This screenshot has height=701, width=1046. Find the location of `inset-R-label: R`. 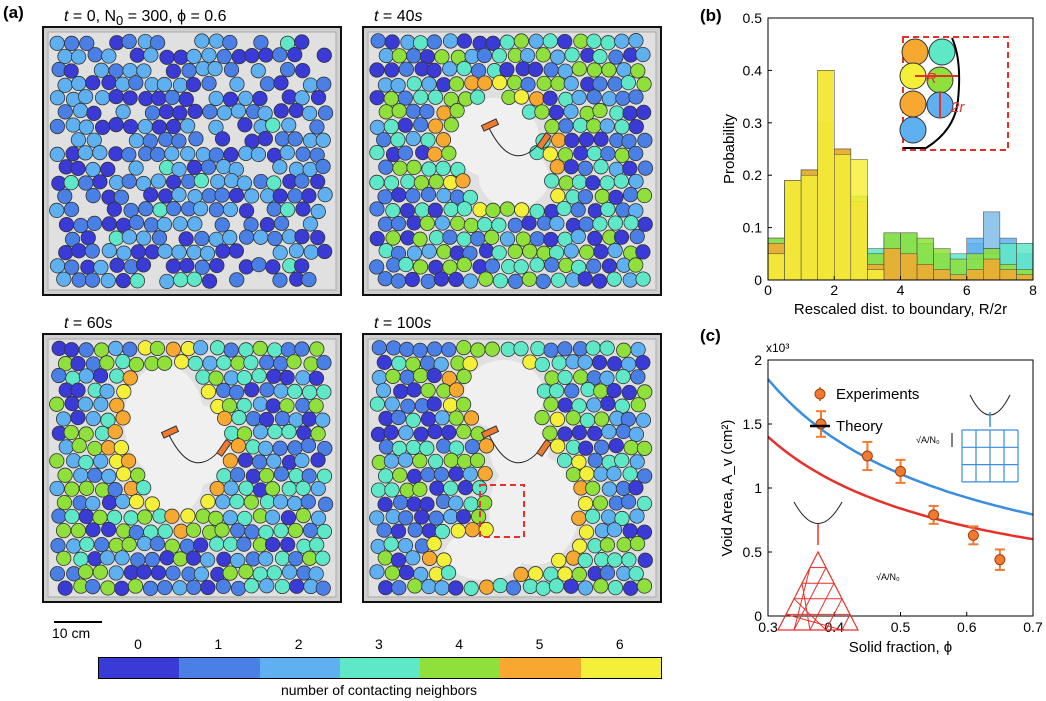

inset-R-label: R is located at coordinates (931, 78).